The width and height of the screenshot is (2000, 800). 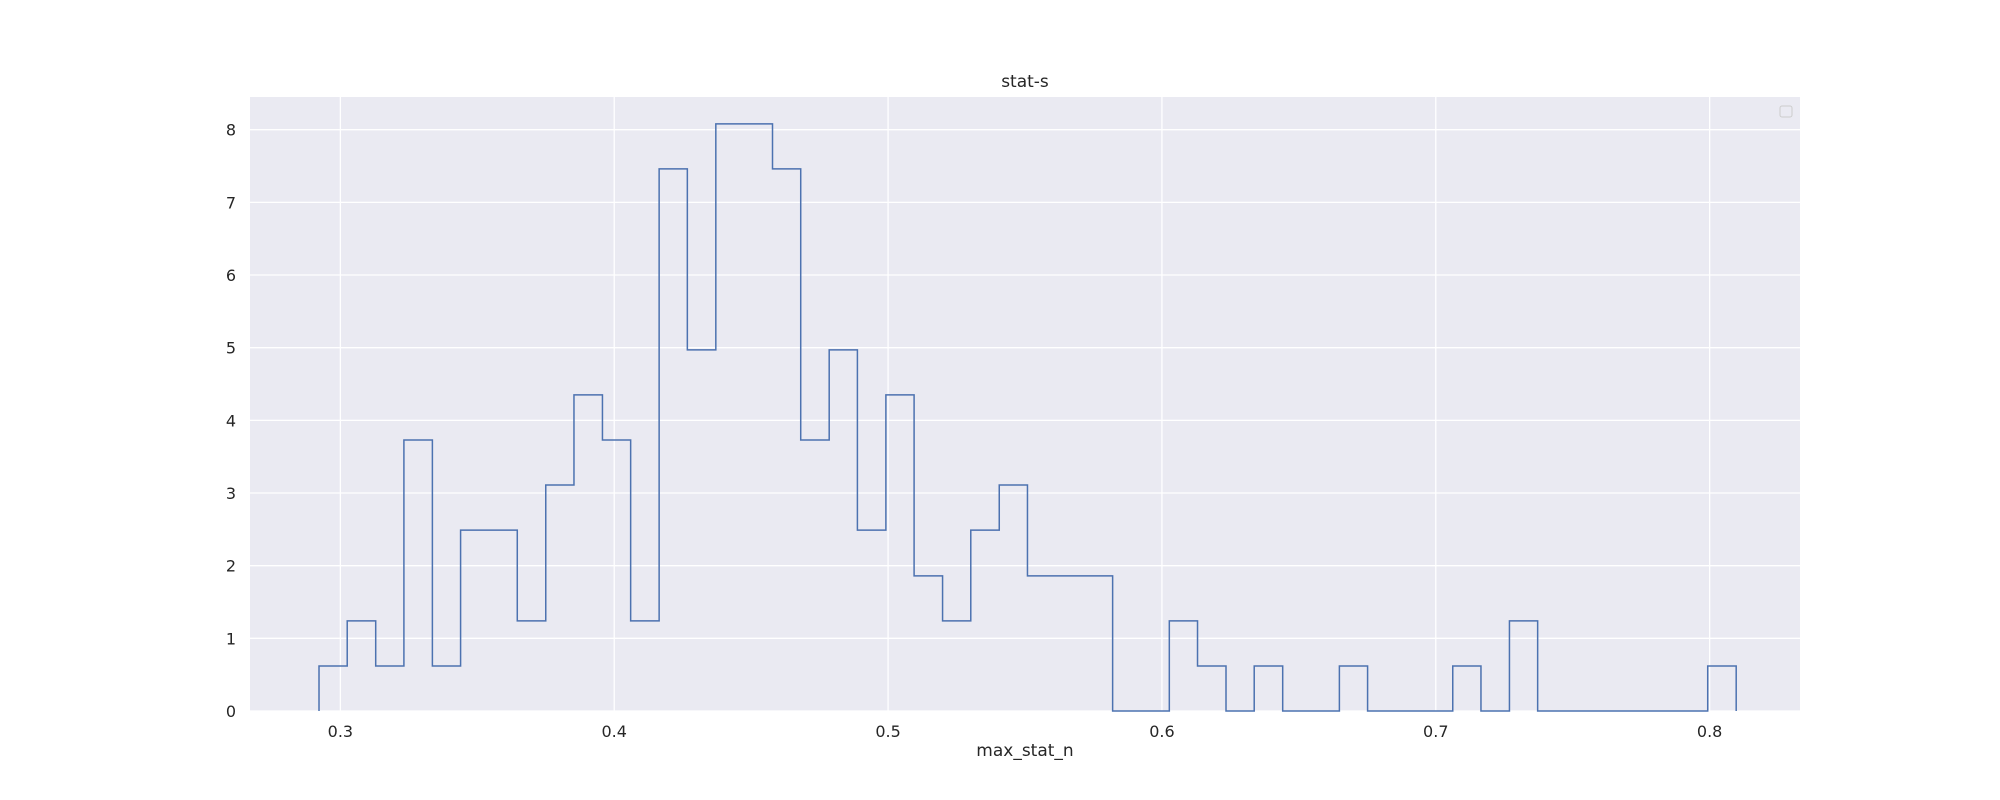 What do you see at coordinates (231, 711) in the screenshot?
I see `y-tick-label: 0` at bounding box center [231, 711].